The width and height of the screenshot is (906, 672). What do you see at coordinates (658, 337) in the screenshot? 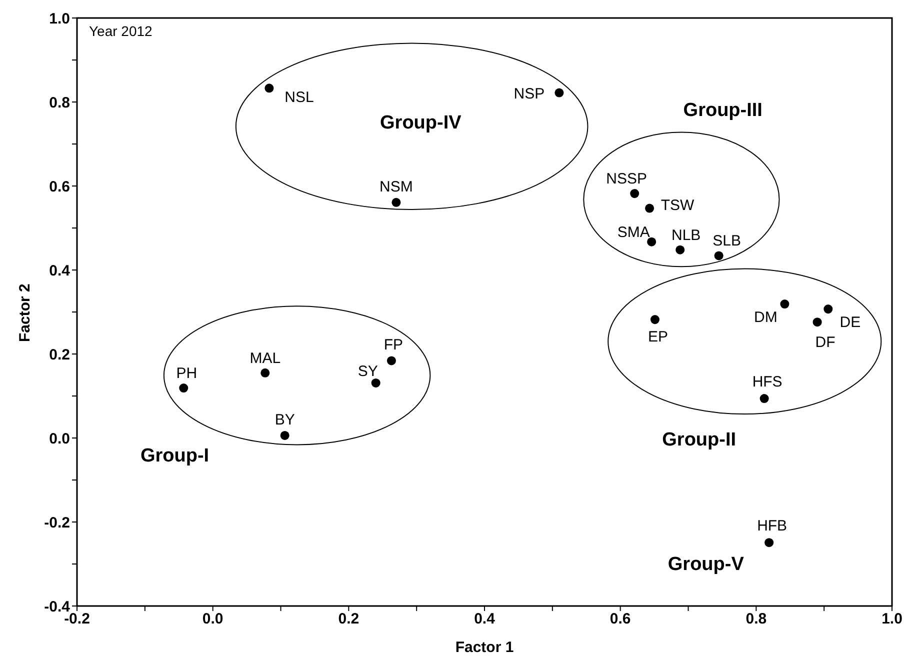
I see `data-label: EP` at bounding box center [658, 337].